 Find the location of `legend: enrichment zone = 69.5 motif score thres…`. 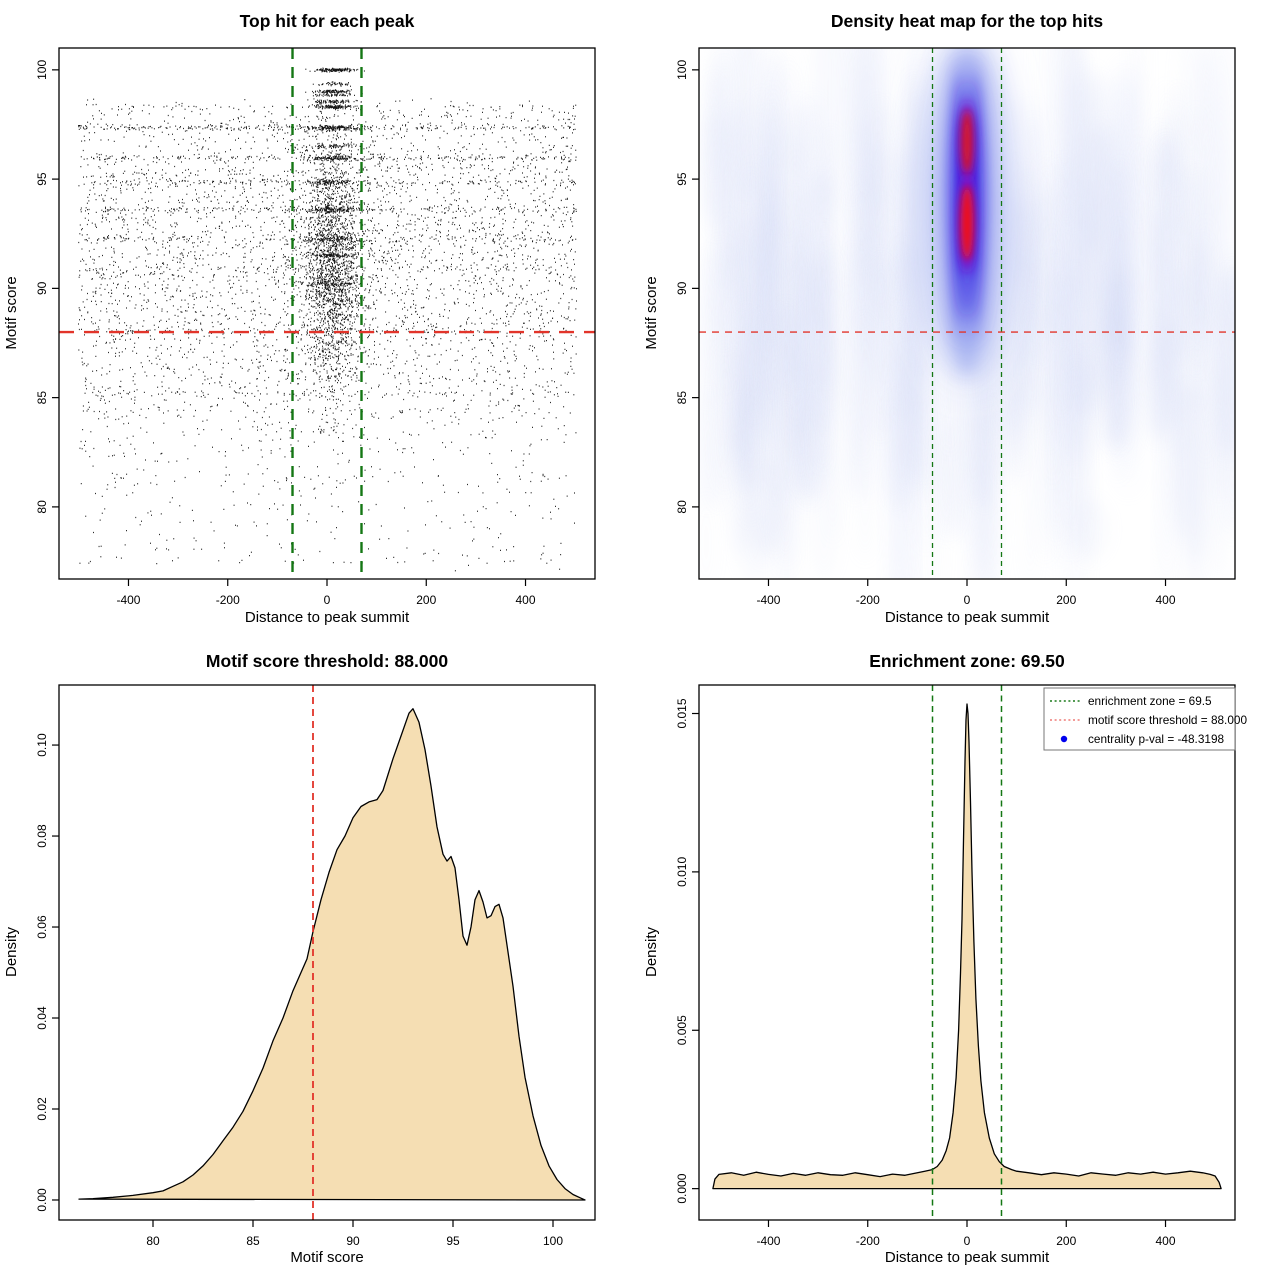

legend: enrichment zone = 69.5 motif score thres… is located at coordinates (1145, 719).